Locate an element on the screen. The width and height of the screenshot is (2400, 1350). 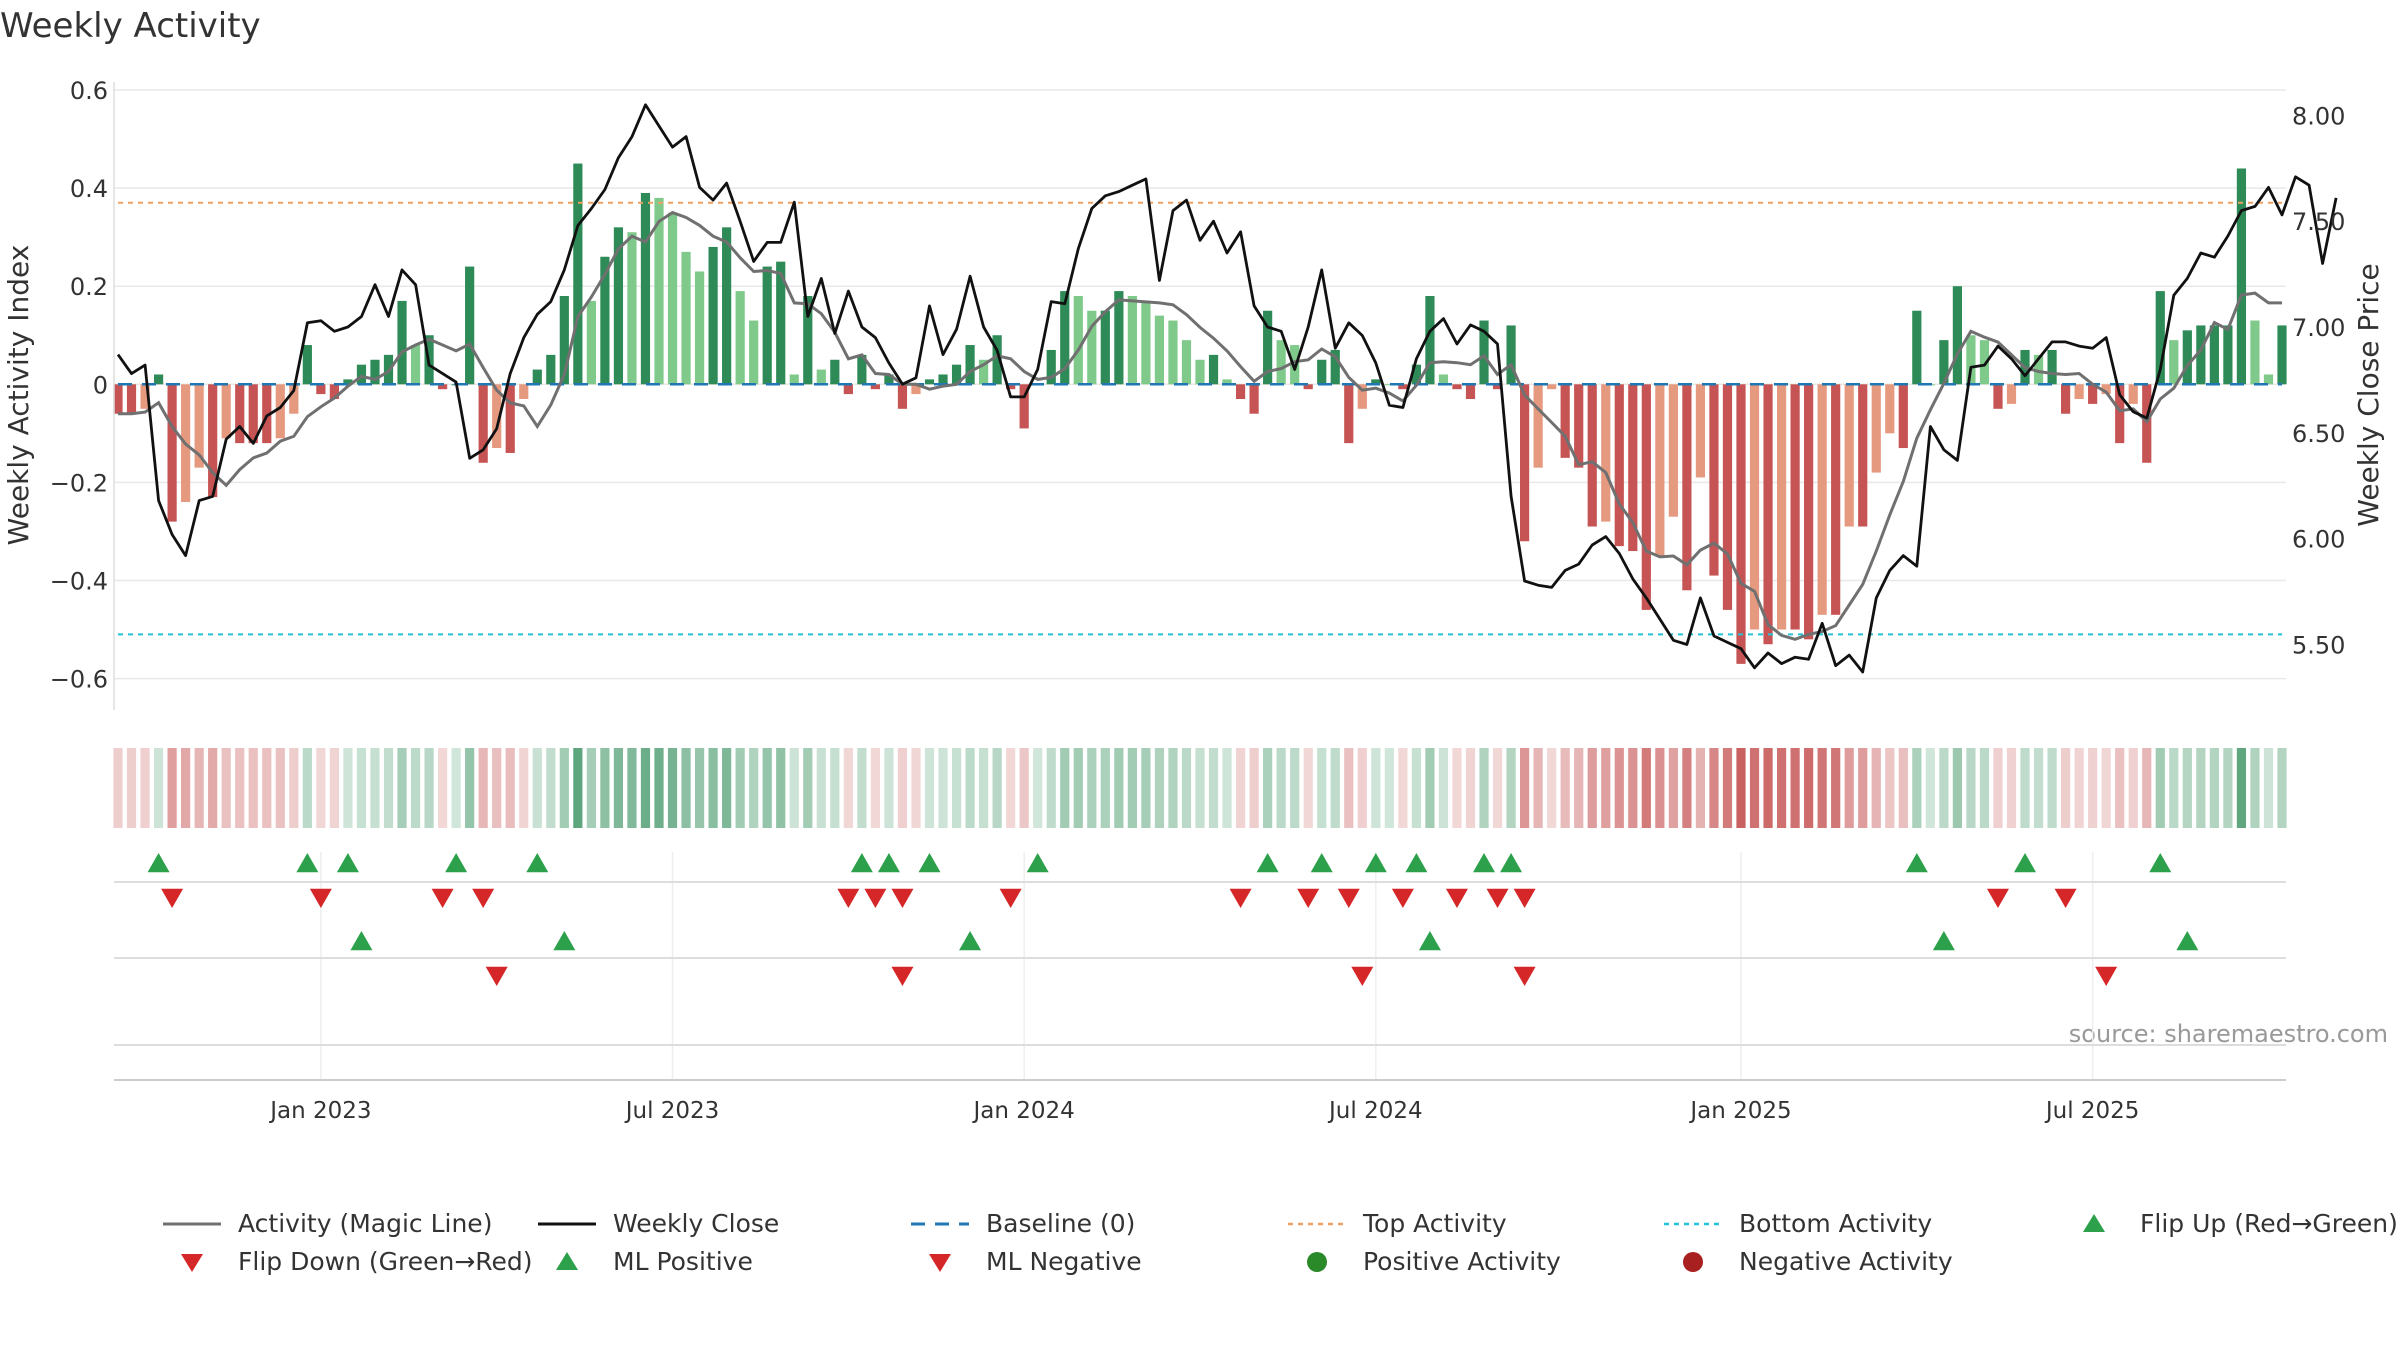
x-tick-label: Jul 2025 is located at coordinates (2092, 1111).